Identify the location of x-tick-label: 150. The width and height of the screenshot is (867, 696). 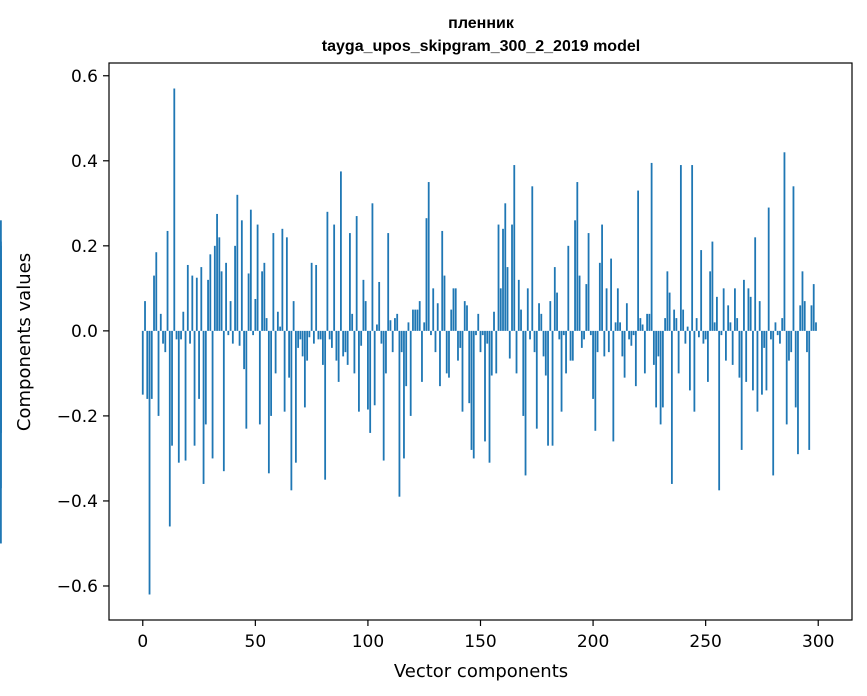
(480, 642).